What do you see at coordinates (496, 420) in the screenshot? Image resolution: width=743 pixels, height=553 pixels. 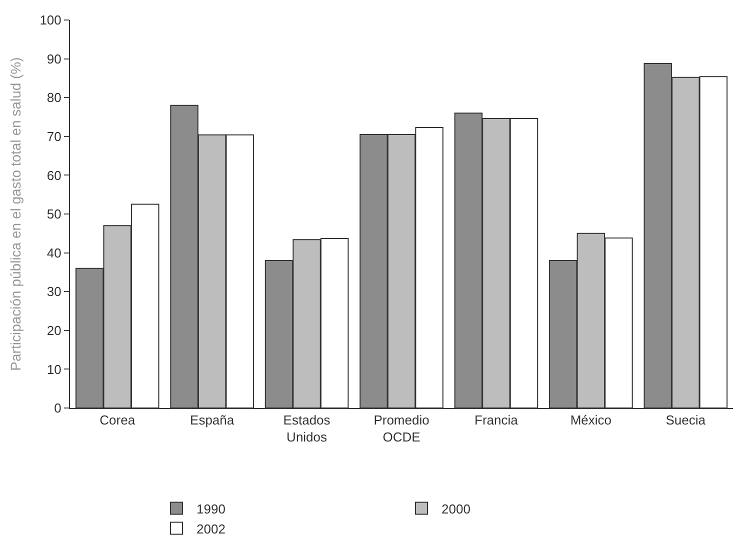 I see `x-tick-label: Francia` at bounding box center [496, 420].